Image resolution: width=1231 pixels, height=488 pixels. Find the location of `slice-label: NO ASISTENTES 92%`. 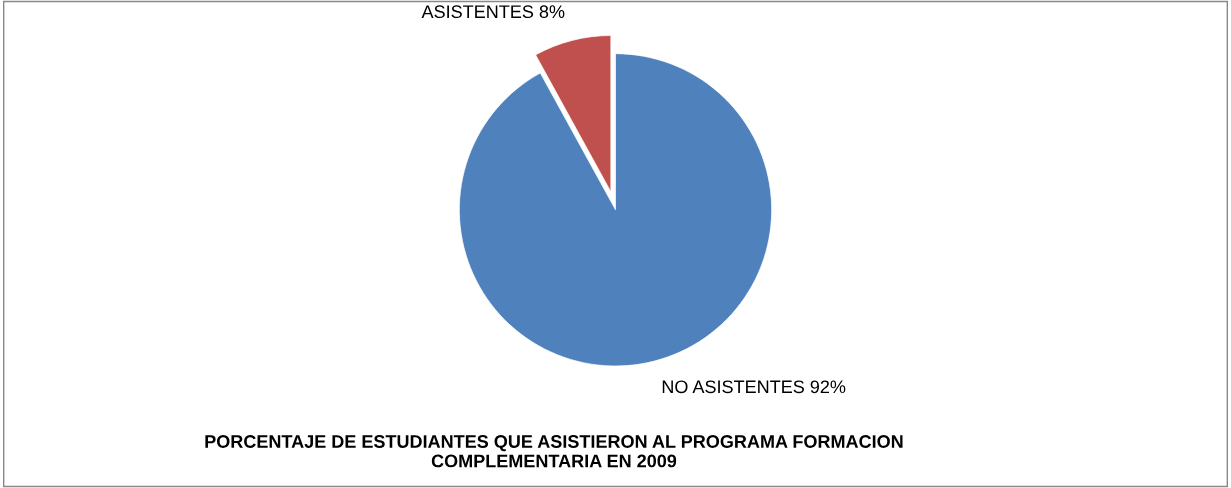

slice-label: NO ASISTENTES 92% is located at coordinates (754, 387).